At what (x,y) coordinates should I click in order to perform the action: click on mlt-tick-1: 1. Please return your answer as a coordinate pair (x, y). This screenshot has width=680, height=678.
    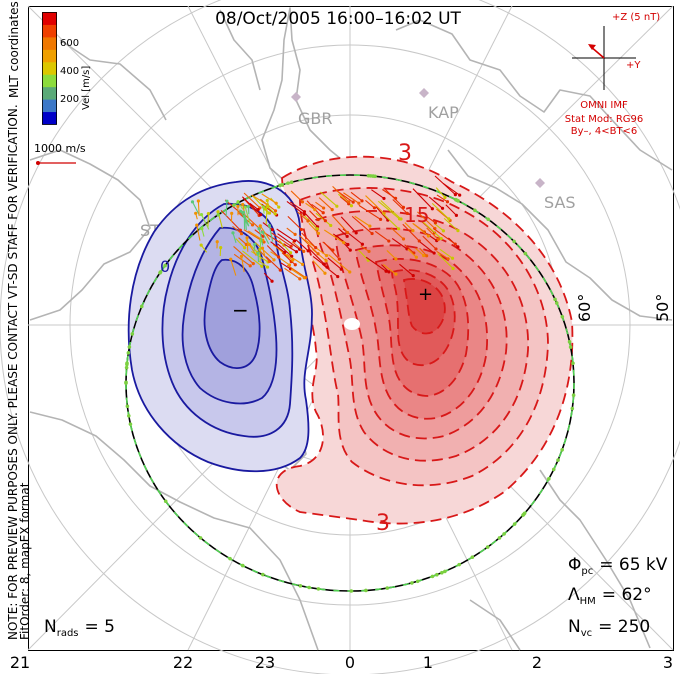
    Looking at the image, I should click on (428, 662).